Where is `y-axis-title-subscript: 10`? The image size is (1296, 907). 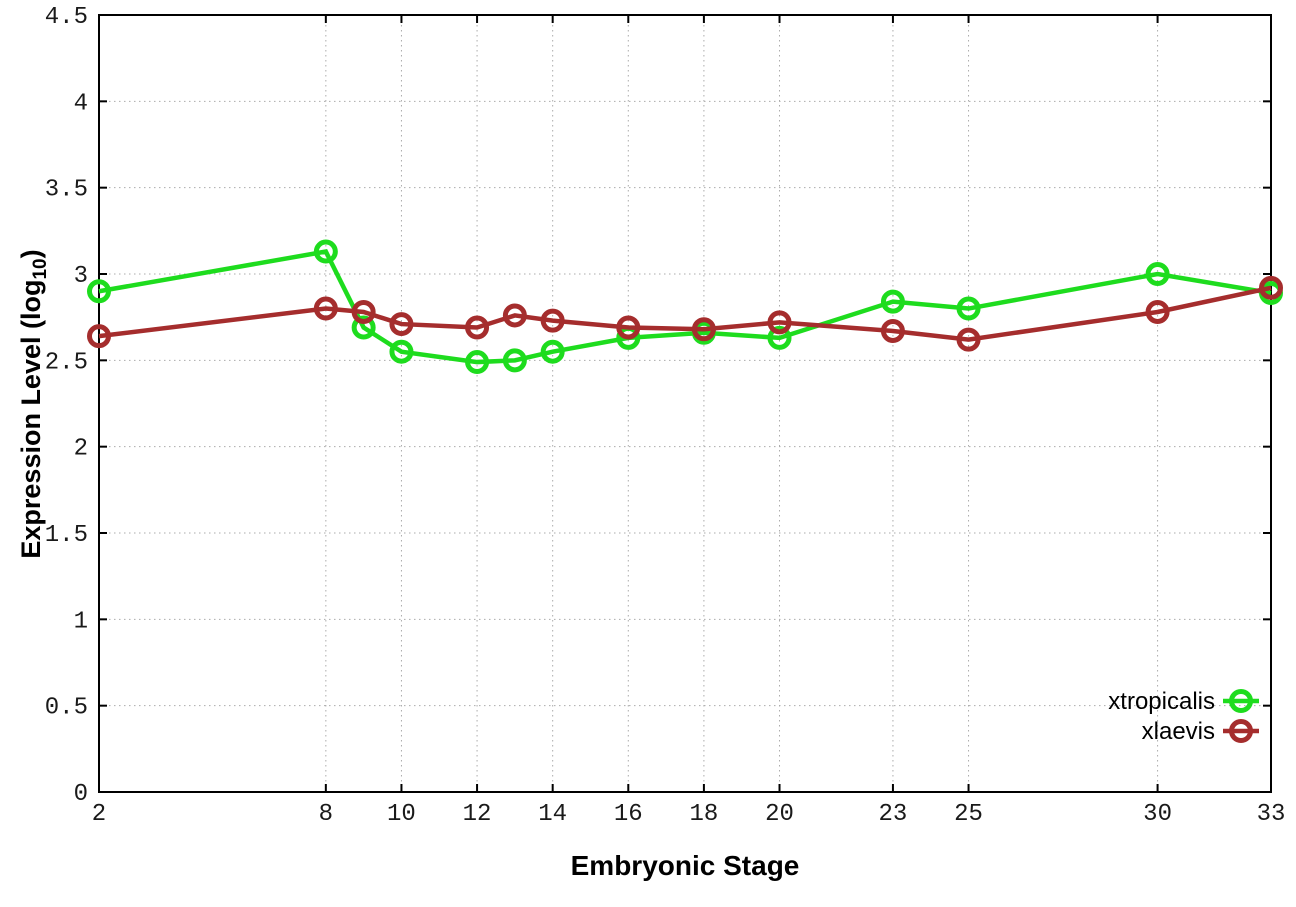 y-axis-title-subscript: 10 is located at coordinates (41, 269).